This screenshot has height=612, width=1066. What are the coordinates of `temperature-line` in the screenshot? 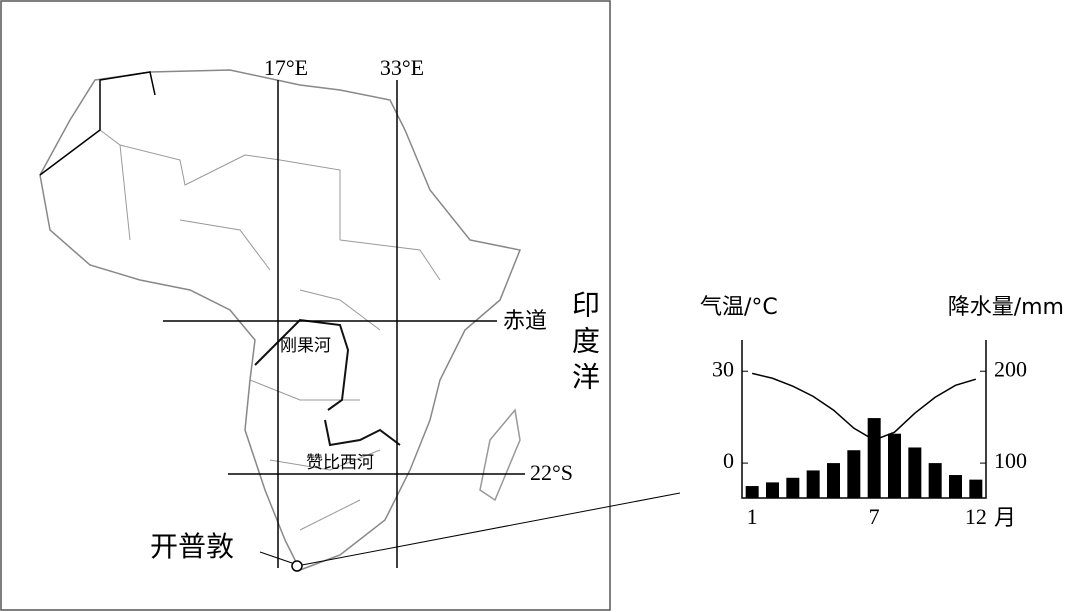 It's located at (864, 406).